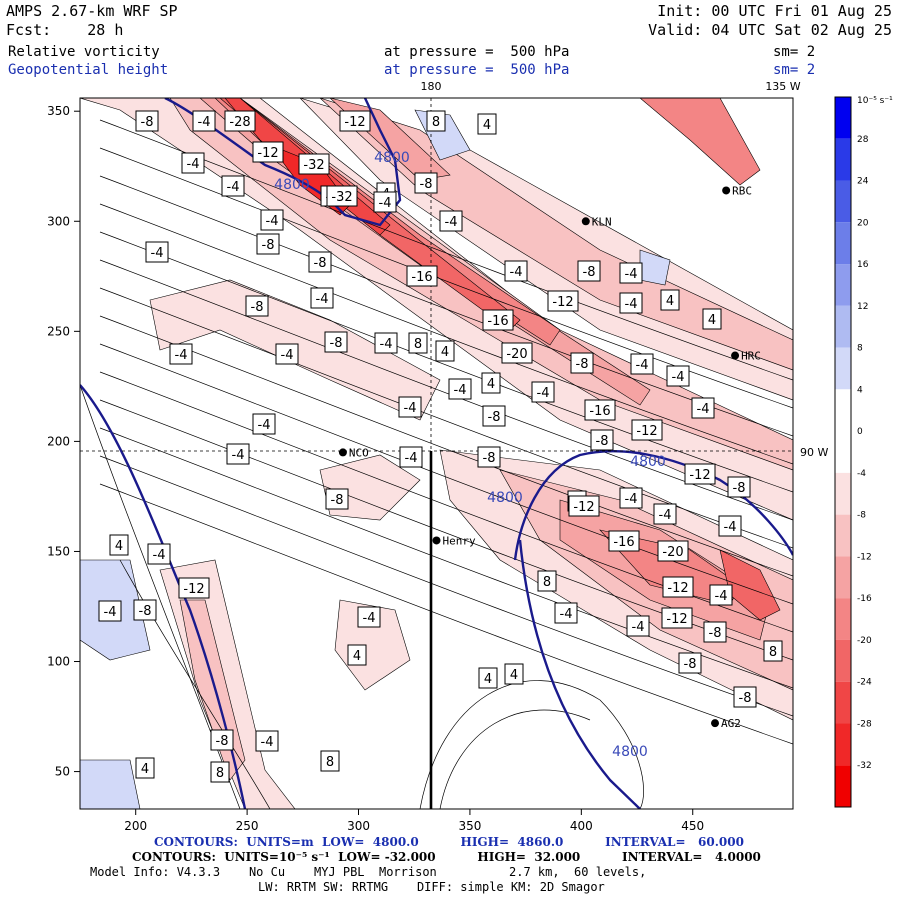 The width and height of the screenshot is (900, 900). What do you see at coordinates (135, 826) in the screenshot?
I see `x-tick-label-200: 200` at bounding box center [135, 826].